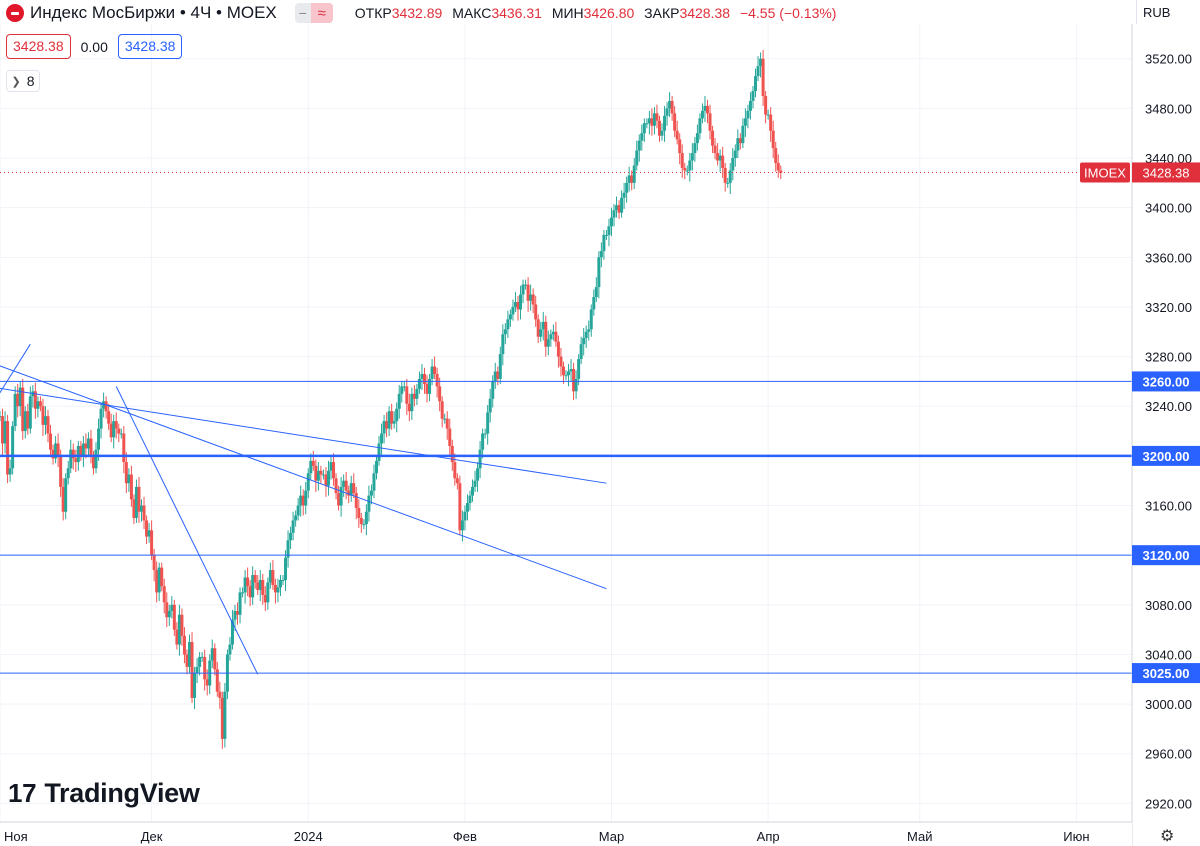  Describe the element at coordinates (104, 793) in the screenshot. I see `tradingview-logo: 17 TradingView` at that location.